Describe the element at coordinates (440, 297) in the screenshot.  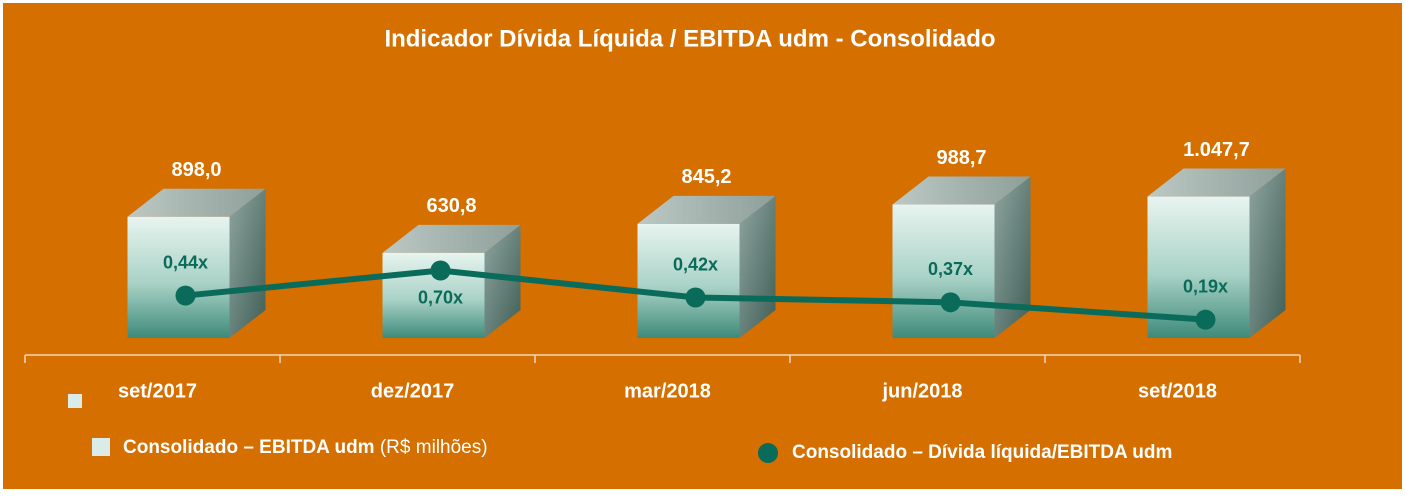
I see `line-value-label: 0,70x` at that location.